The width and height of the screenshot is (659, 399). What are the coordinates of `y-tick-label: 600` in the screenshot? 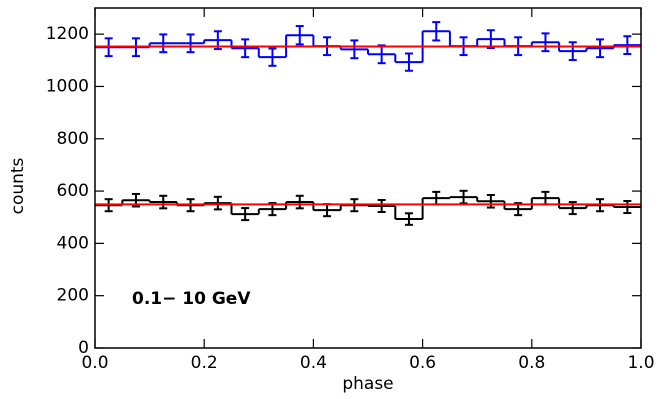 It's located at (73, 191).